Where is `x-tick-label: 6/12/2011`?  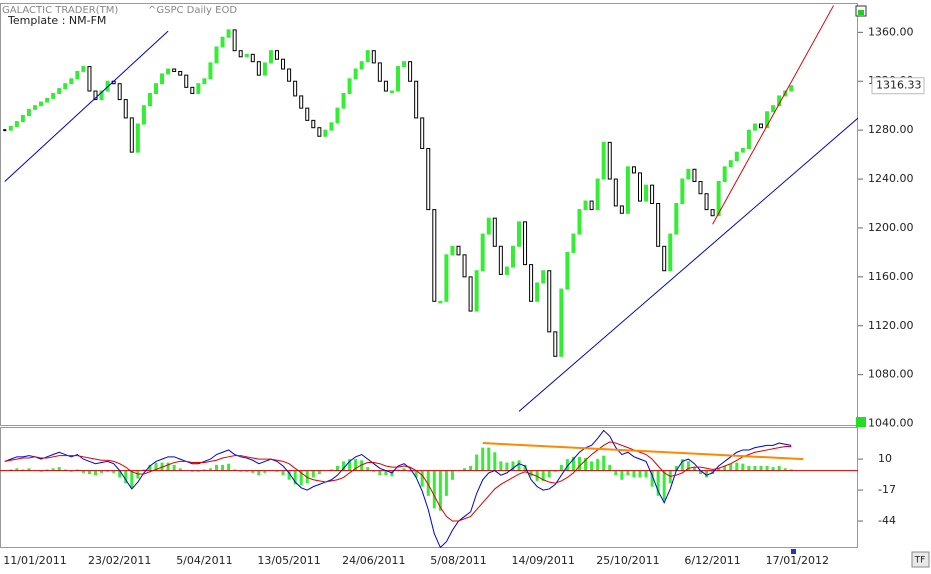
x-tick-label: 6/12/2011 is located at coordinates (712, 560).